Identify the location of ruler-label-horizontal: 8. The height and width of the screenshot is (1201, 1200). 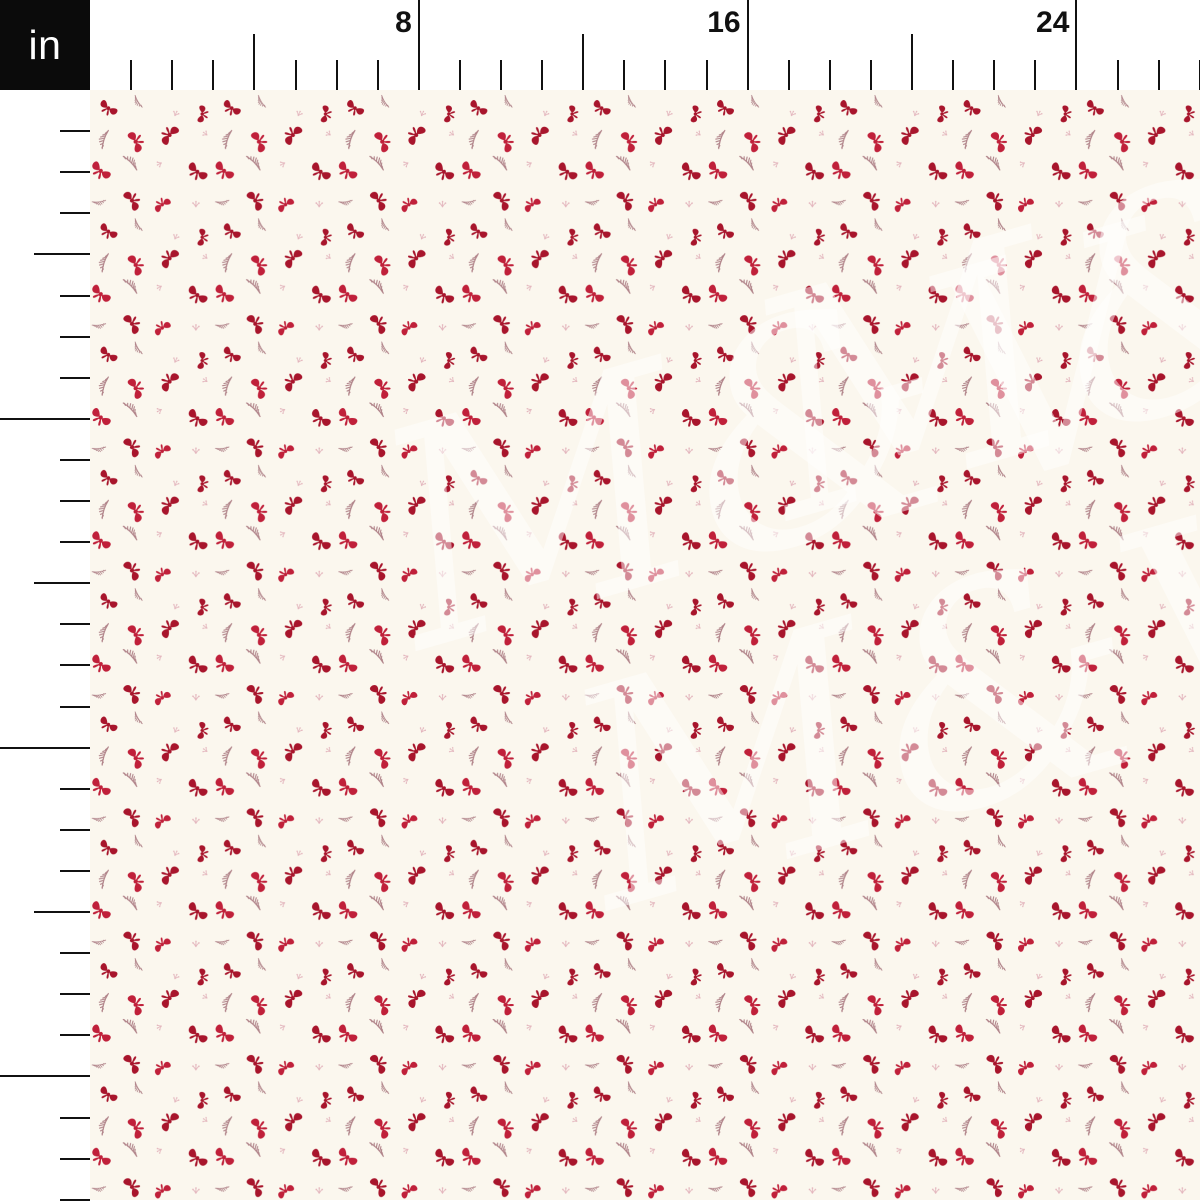
(403, 22).